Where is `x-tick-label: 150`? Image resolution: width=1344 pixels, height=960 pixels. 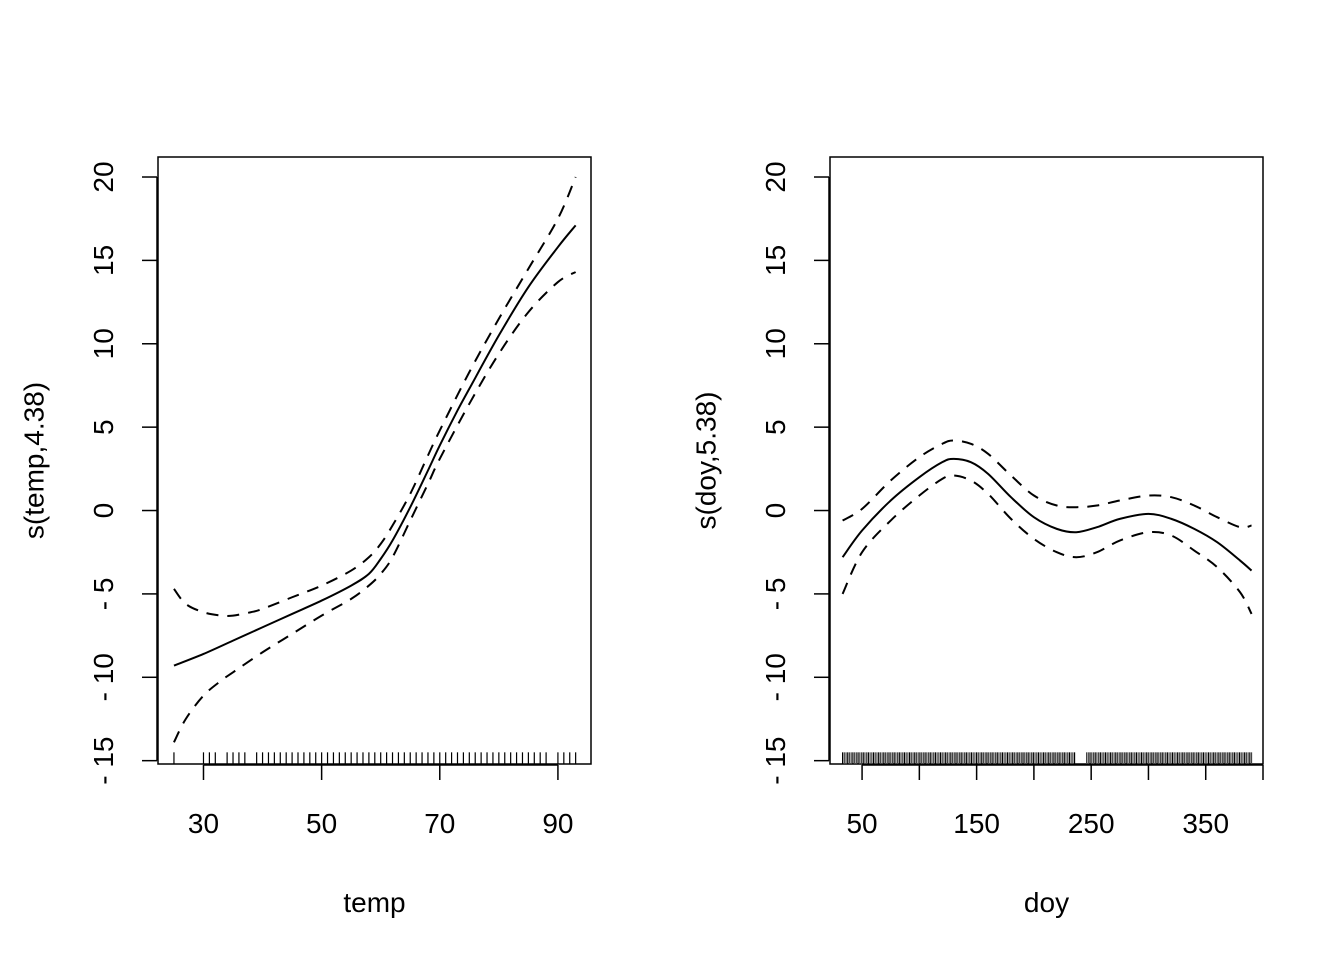
x-tick-label: 150 is located at coordinates (976, 823).